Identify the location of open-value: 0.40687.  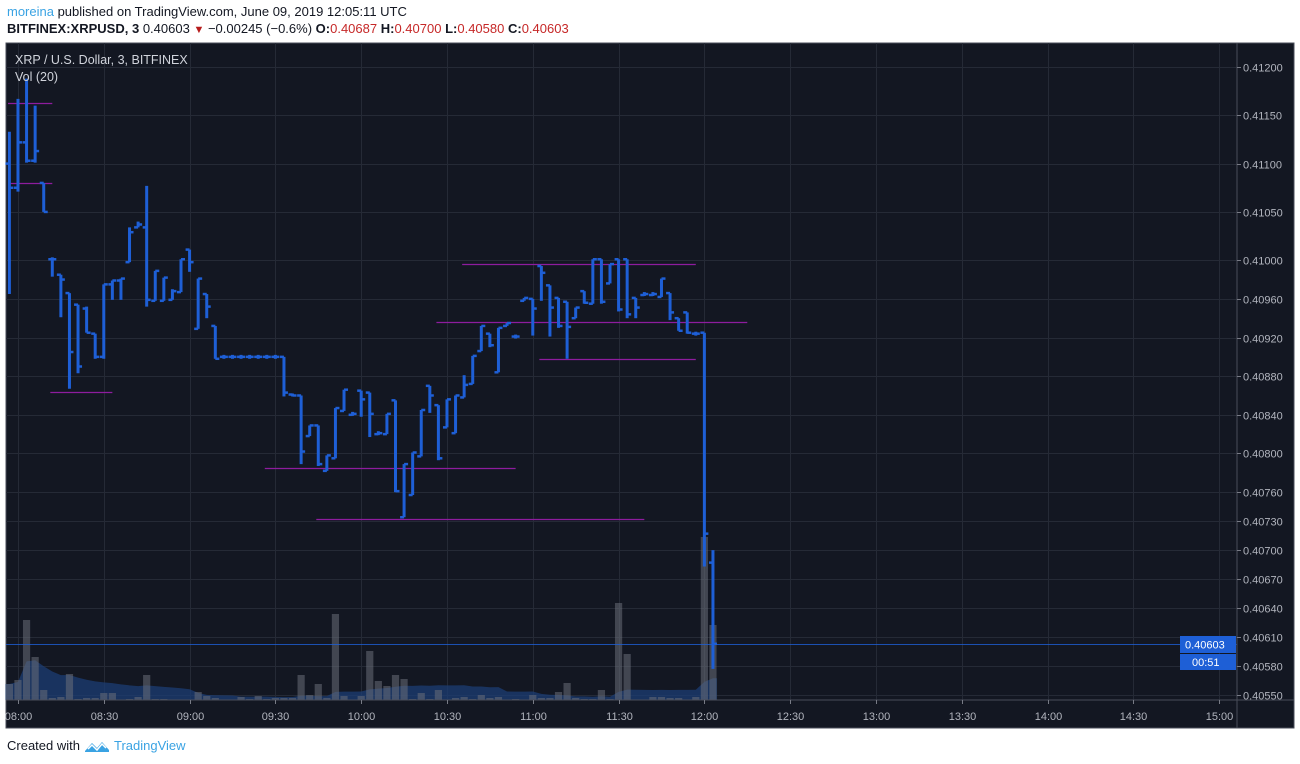
(354, 28).